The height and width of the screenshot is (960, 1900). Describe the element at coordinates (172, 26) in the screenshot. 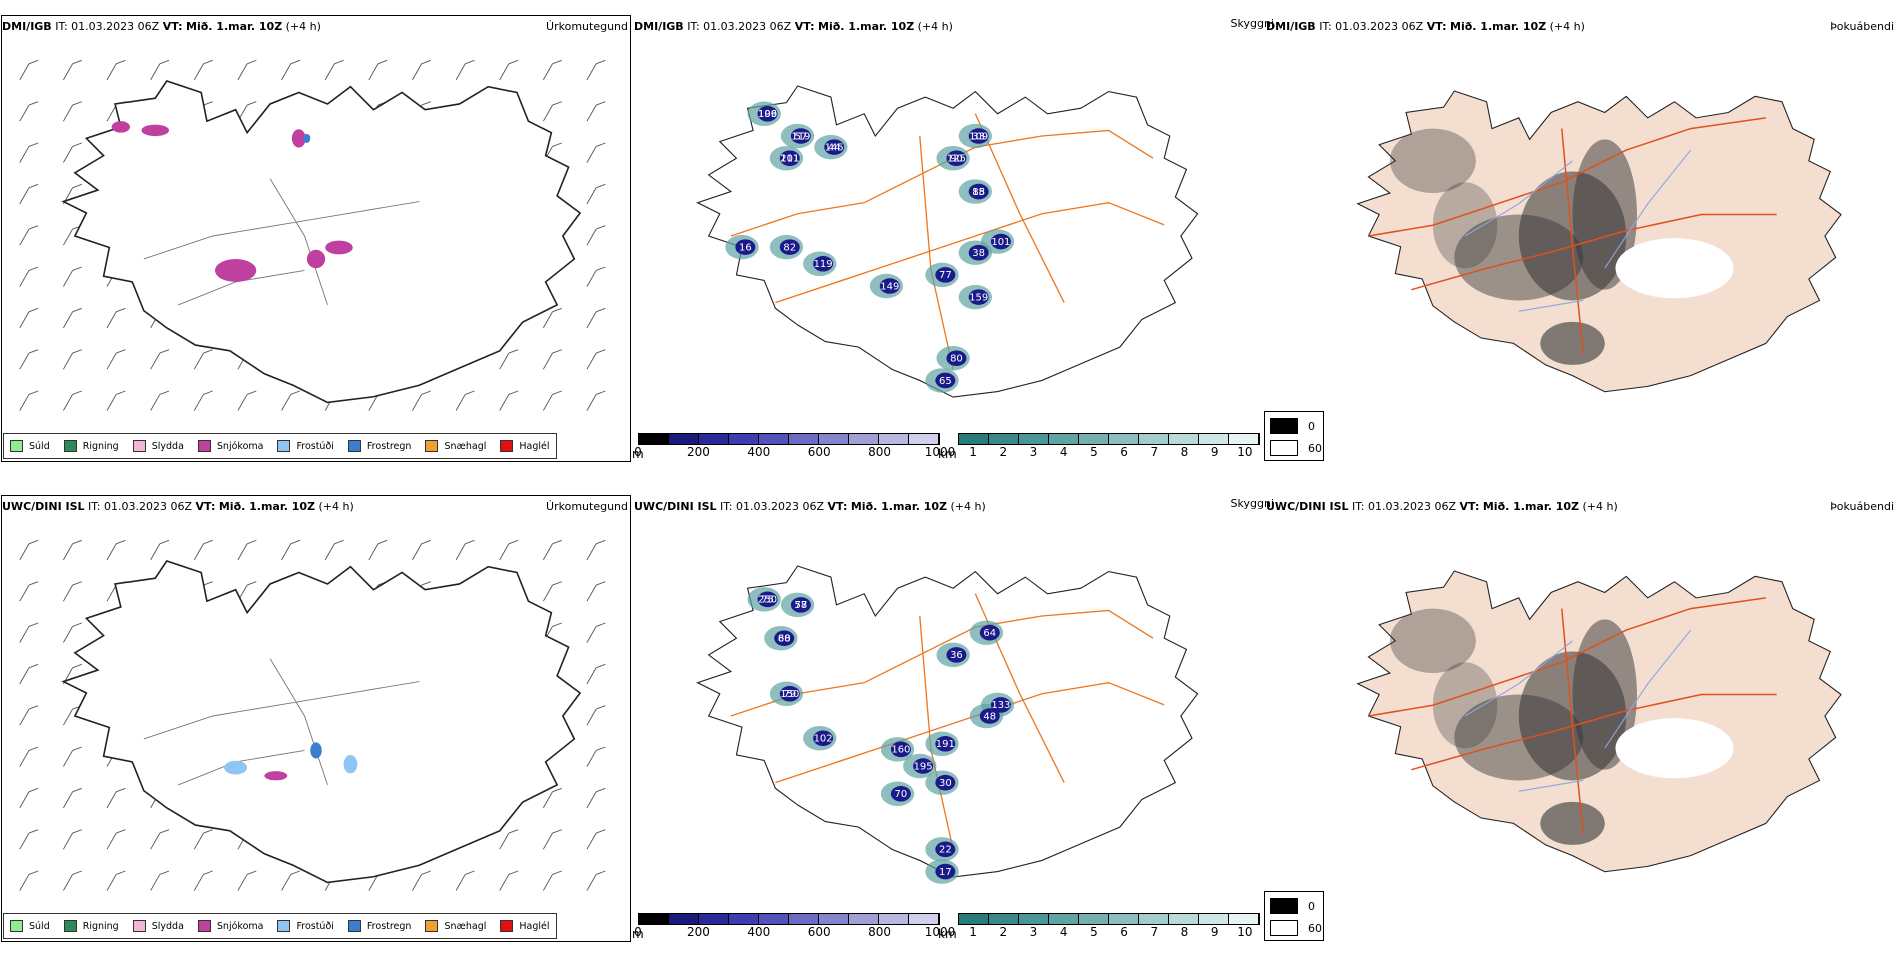

I see `vt-prefix: VT:` at that location.